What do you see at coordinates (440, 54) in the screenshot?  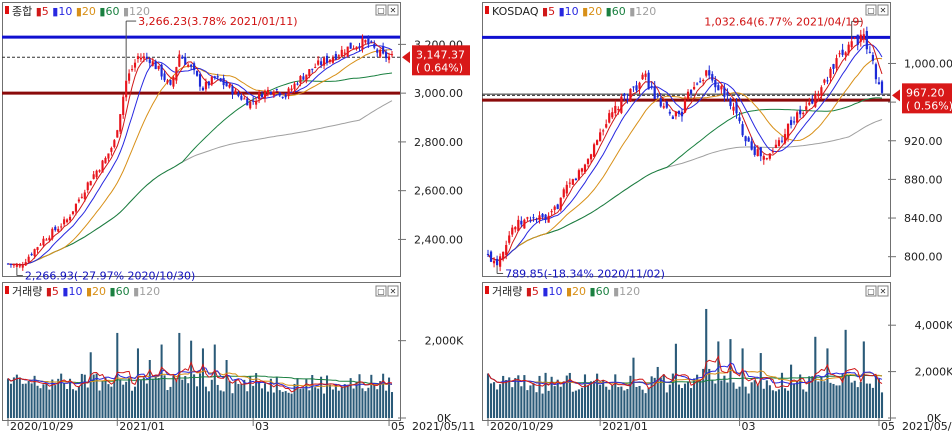 I see `current-price-value: 3,147.37` at bounding box center [440, 54].